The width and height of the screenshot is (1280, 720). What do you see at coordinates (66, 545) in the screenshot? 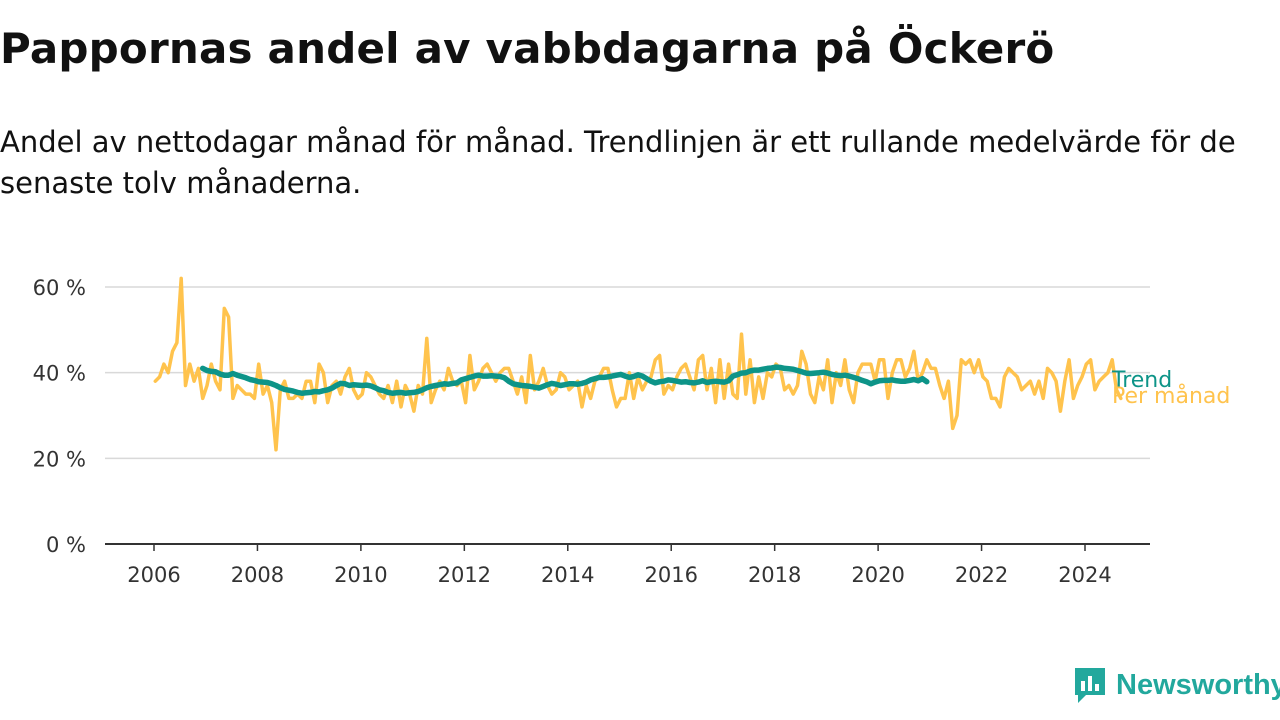
I see `y-tick-label: 0 %` at bounding box center [66, 545].